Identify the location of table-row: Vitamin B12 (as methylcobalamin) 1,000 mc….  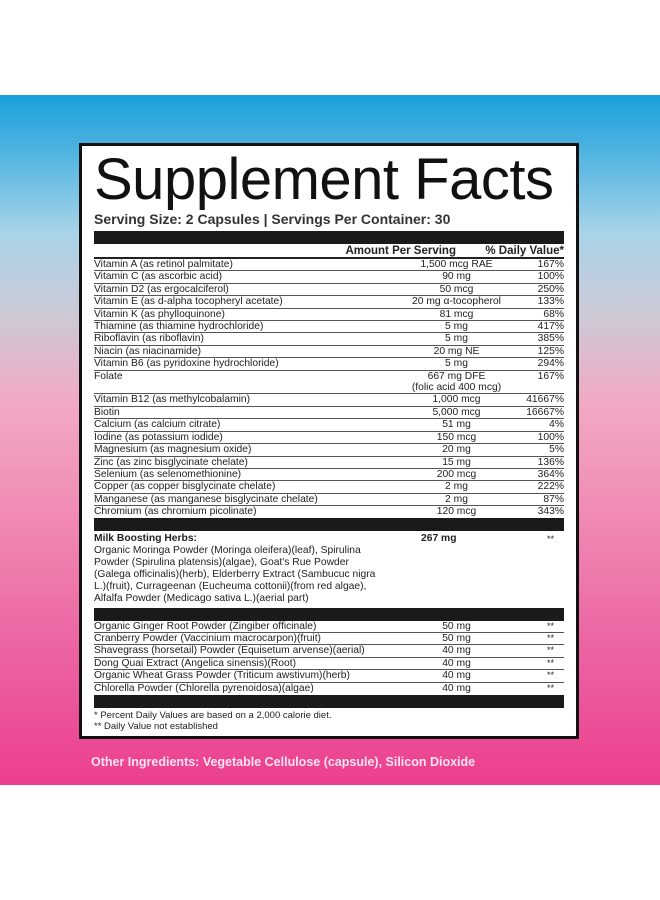
(329, 400).